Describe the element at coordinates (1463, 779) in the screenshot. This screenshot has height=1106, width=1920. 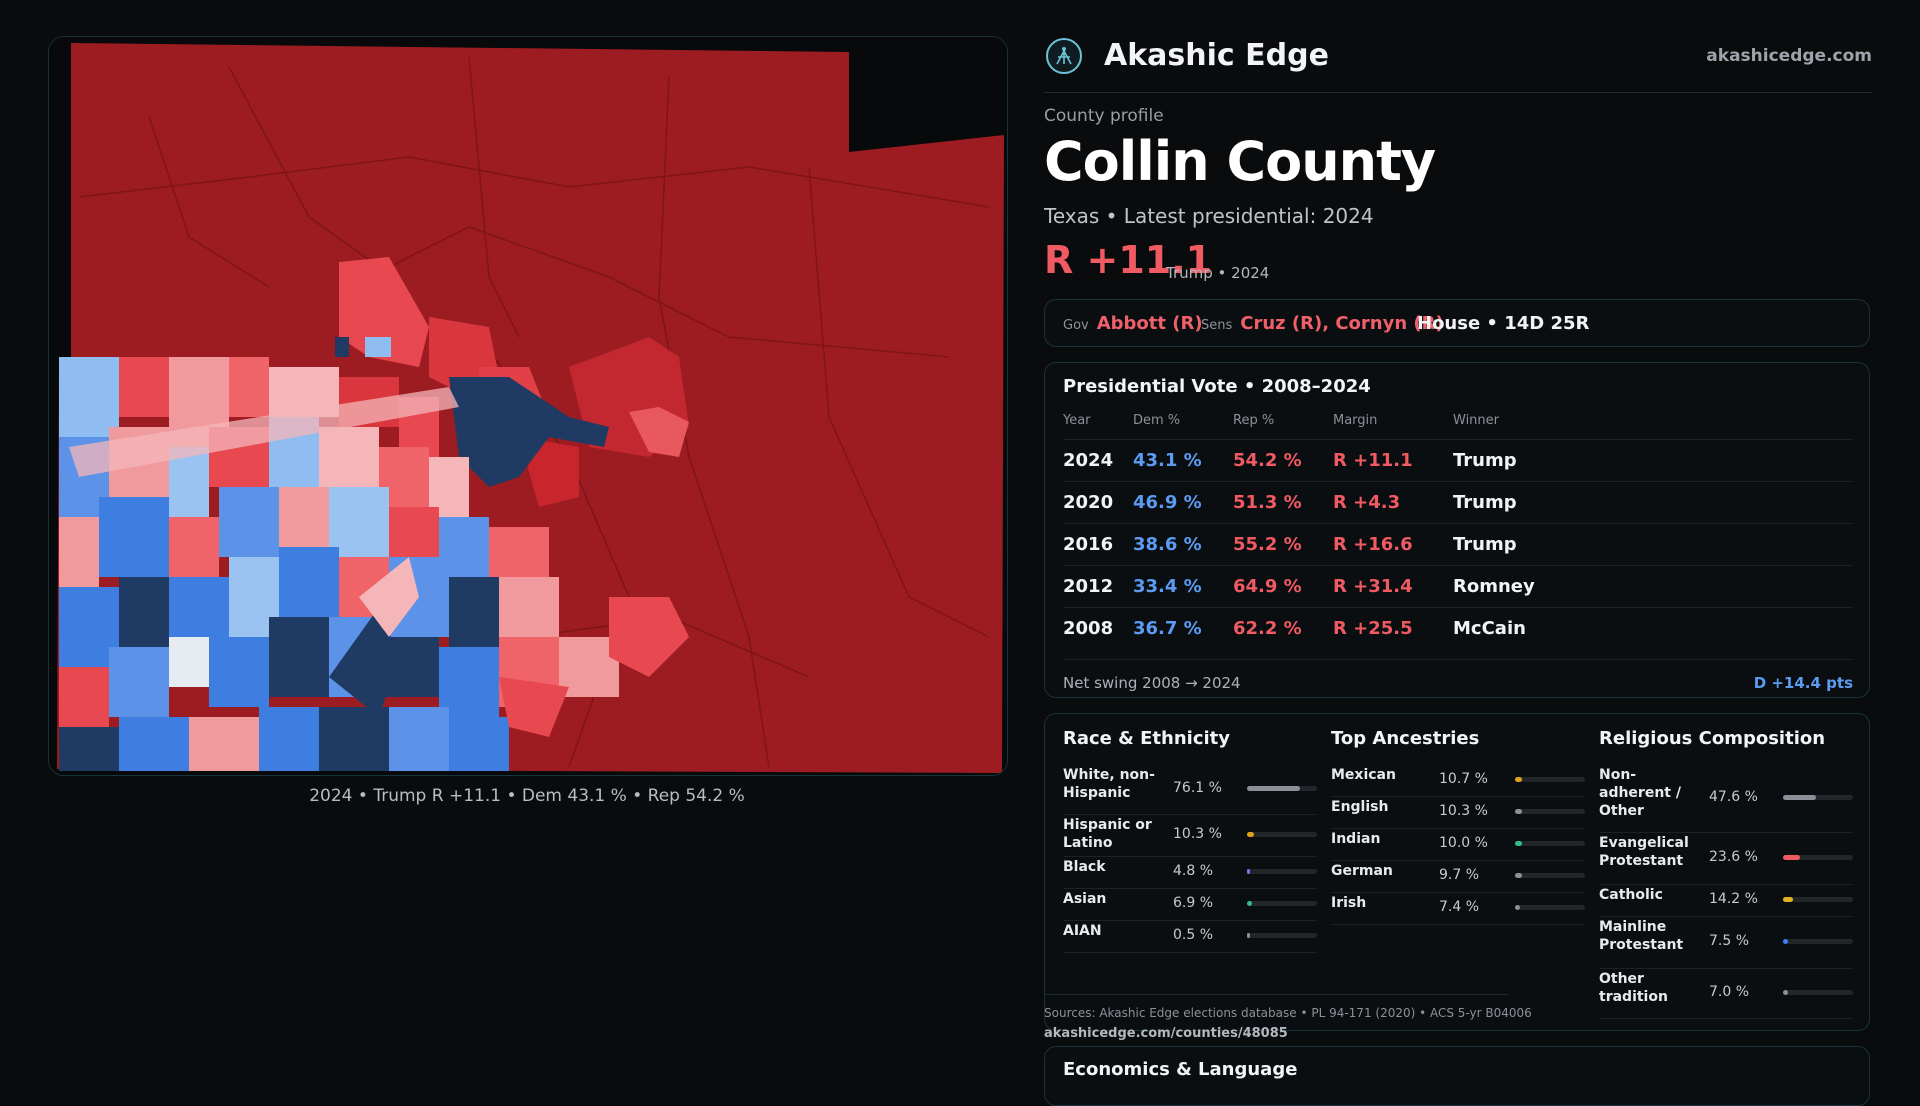
I see `demographic-value: 10.7 %` at that location.